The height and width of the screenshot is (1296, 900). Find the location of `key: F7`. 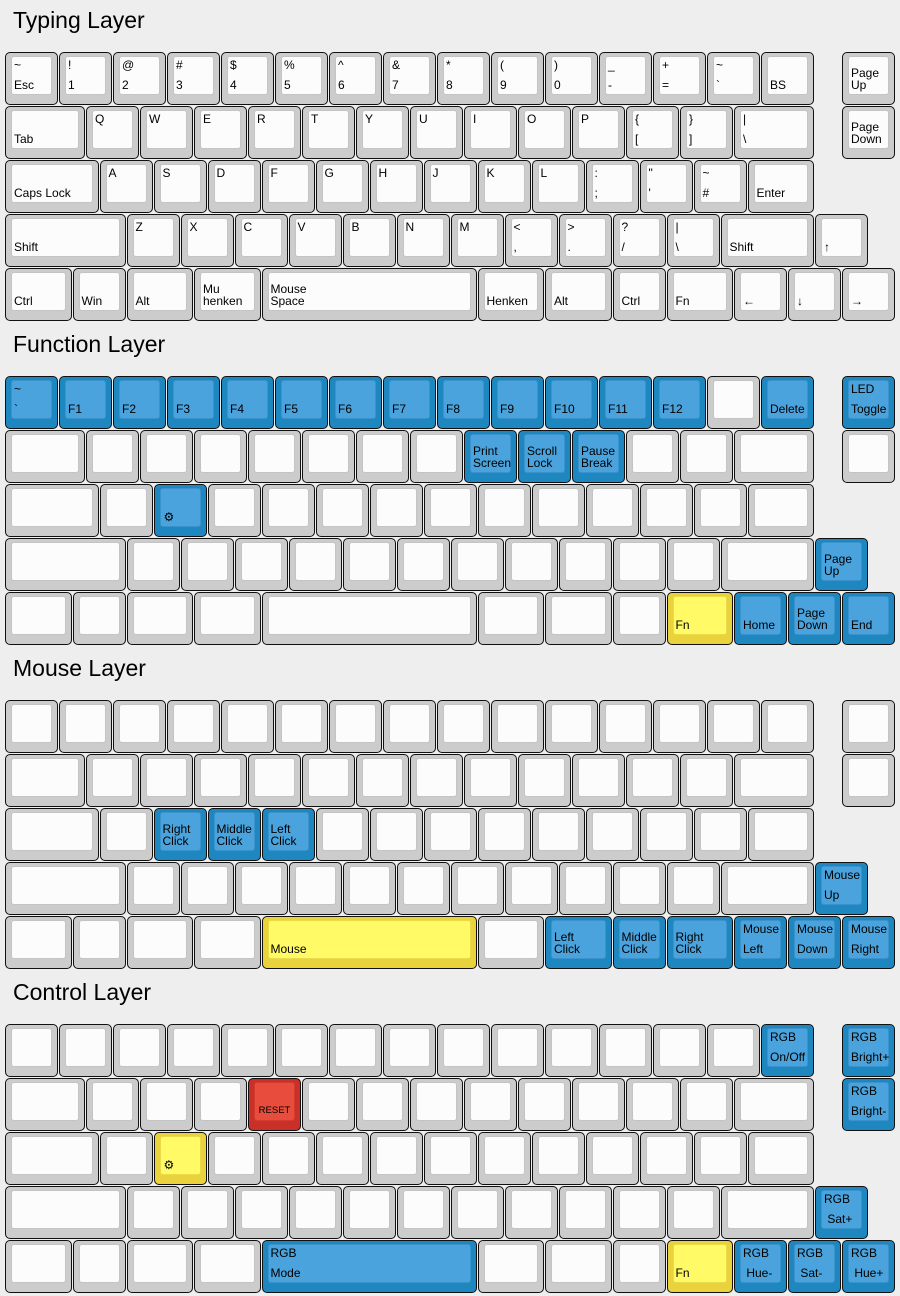

key: F7 is located at coordinates (409, 402).